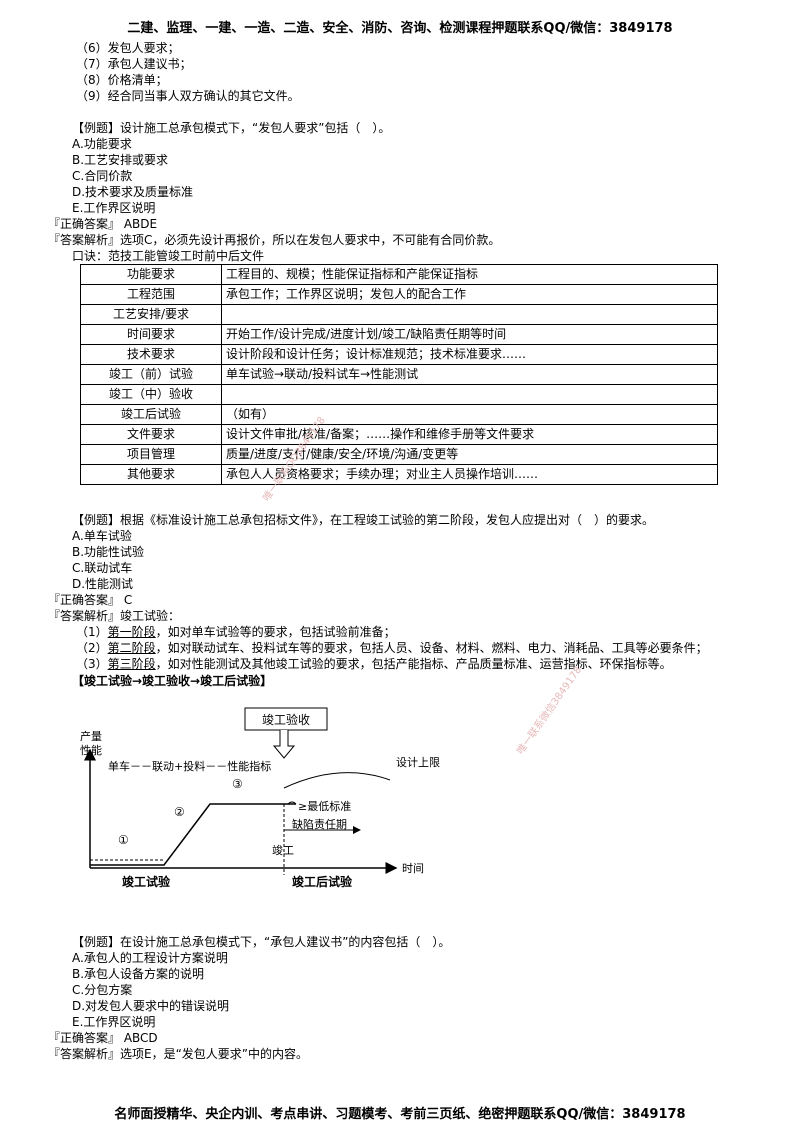  I want to click on performance-line, so click(187, 834).